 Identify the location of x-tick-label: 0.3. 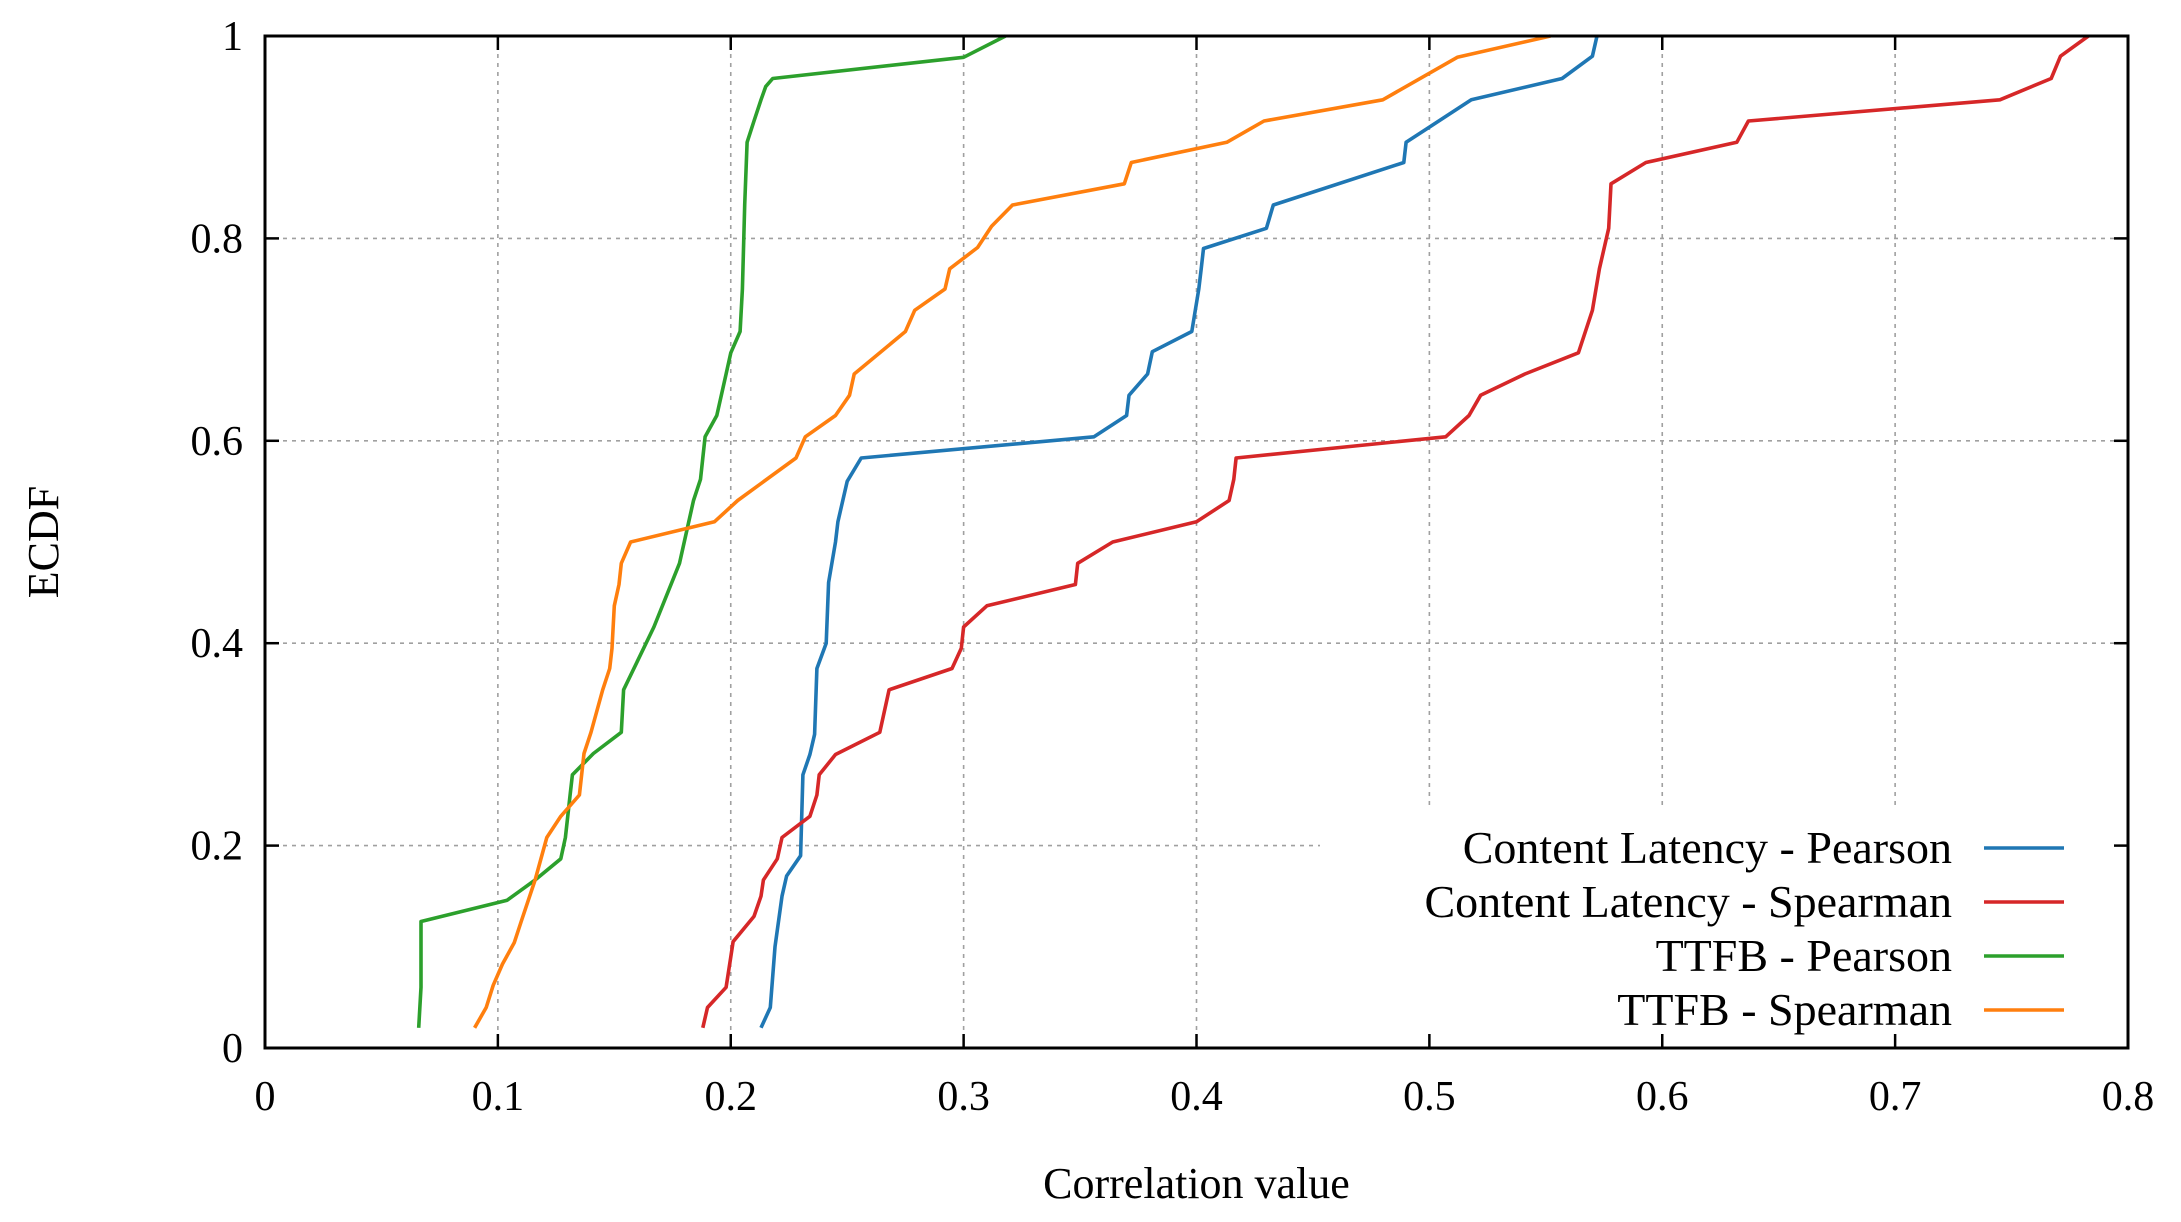
(963, 1097).